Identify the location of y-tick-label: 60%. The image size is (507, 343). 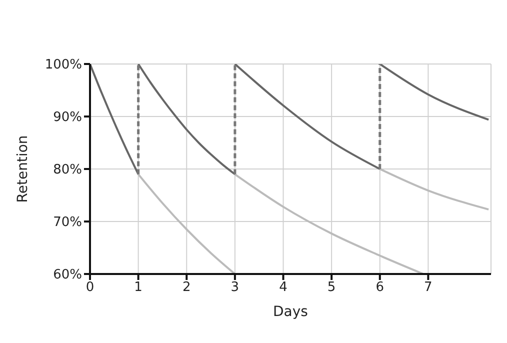
(67, 275).